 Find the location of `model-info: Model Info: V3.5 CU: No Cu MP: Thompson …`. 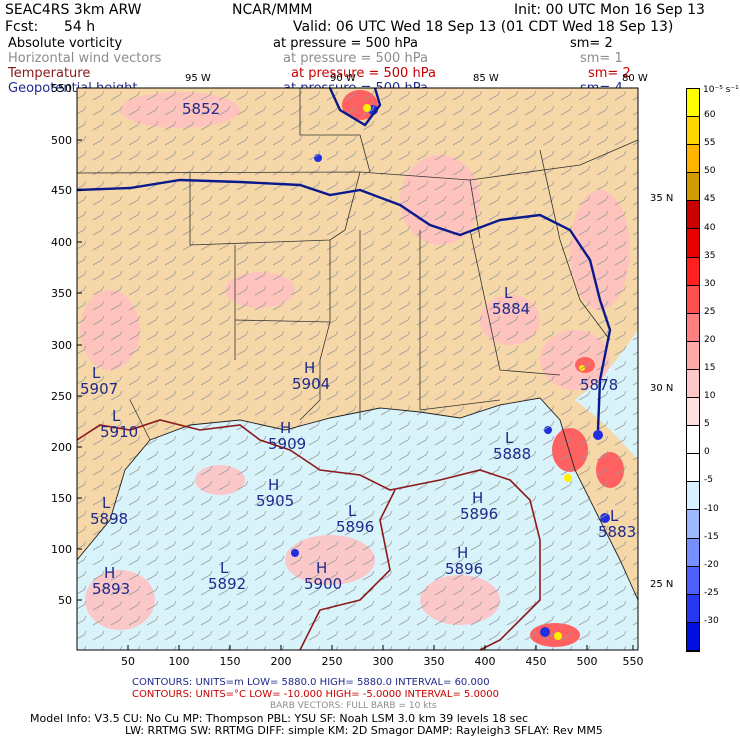

model-info: Model Info: V3.5 CU: No Cu MP: Thompson … is located at coordinates (279, 718).